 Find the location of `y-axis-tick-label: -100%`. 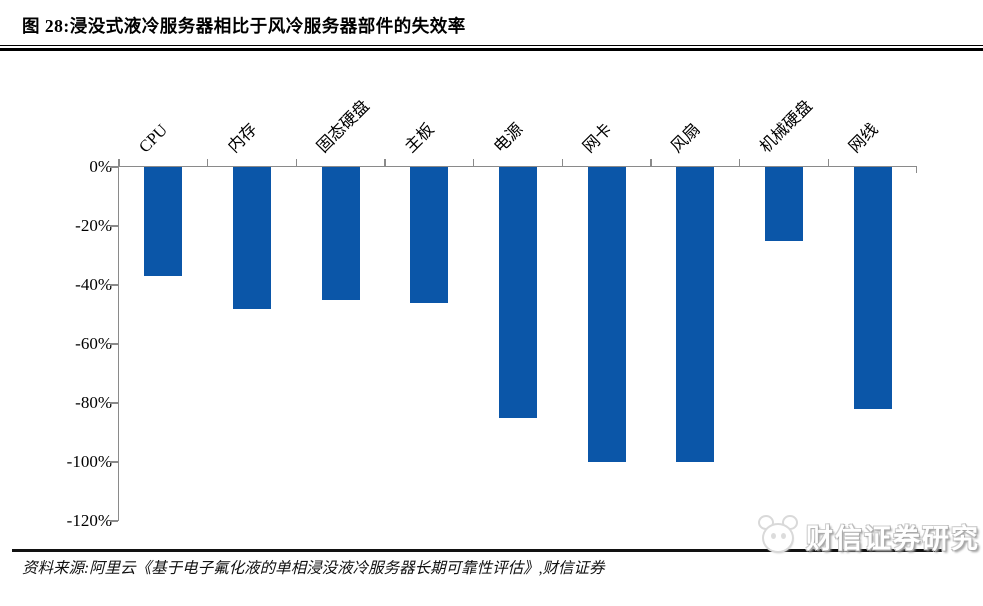

y-axis-tick-label: -100% is located at coordinates (89, 461).